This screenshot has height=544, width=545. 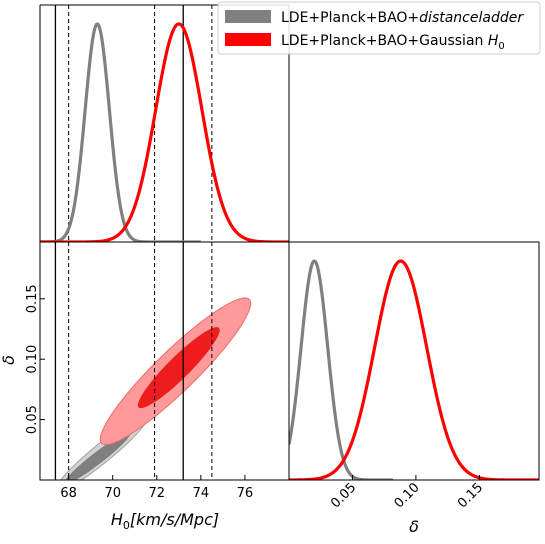 What do you see at coordinates (112, 493) in the screenshot?
I see `h0-tick-label-1: 70` at bounding box center [112, 493].